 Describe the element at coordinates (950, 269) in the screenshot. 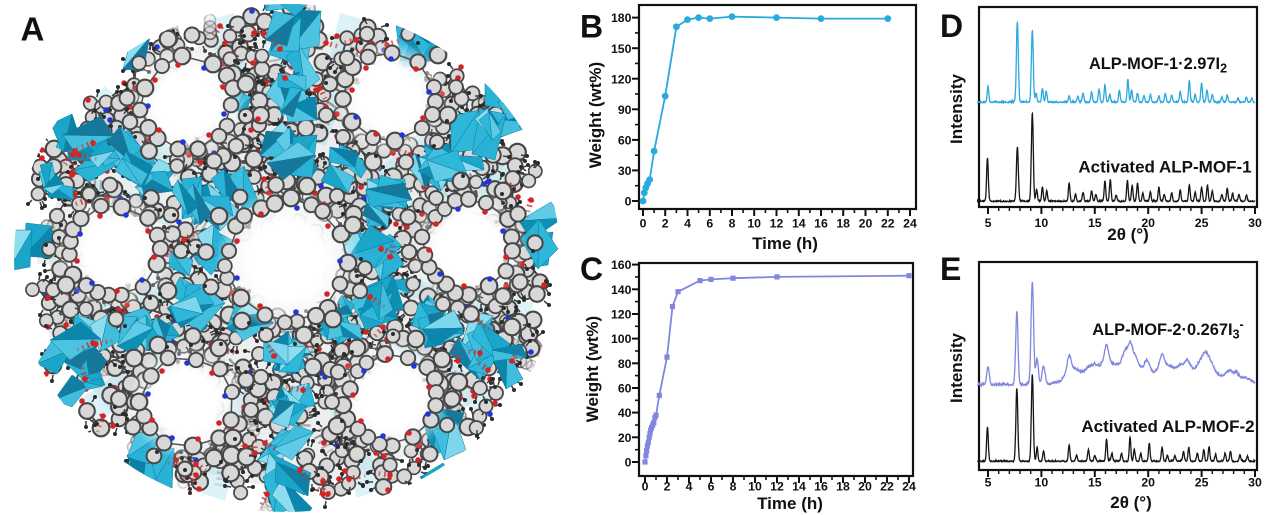

I see `svg-text: E` at that location.